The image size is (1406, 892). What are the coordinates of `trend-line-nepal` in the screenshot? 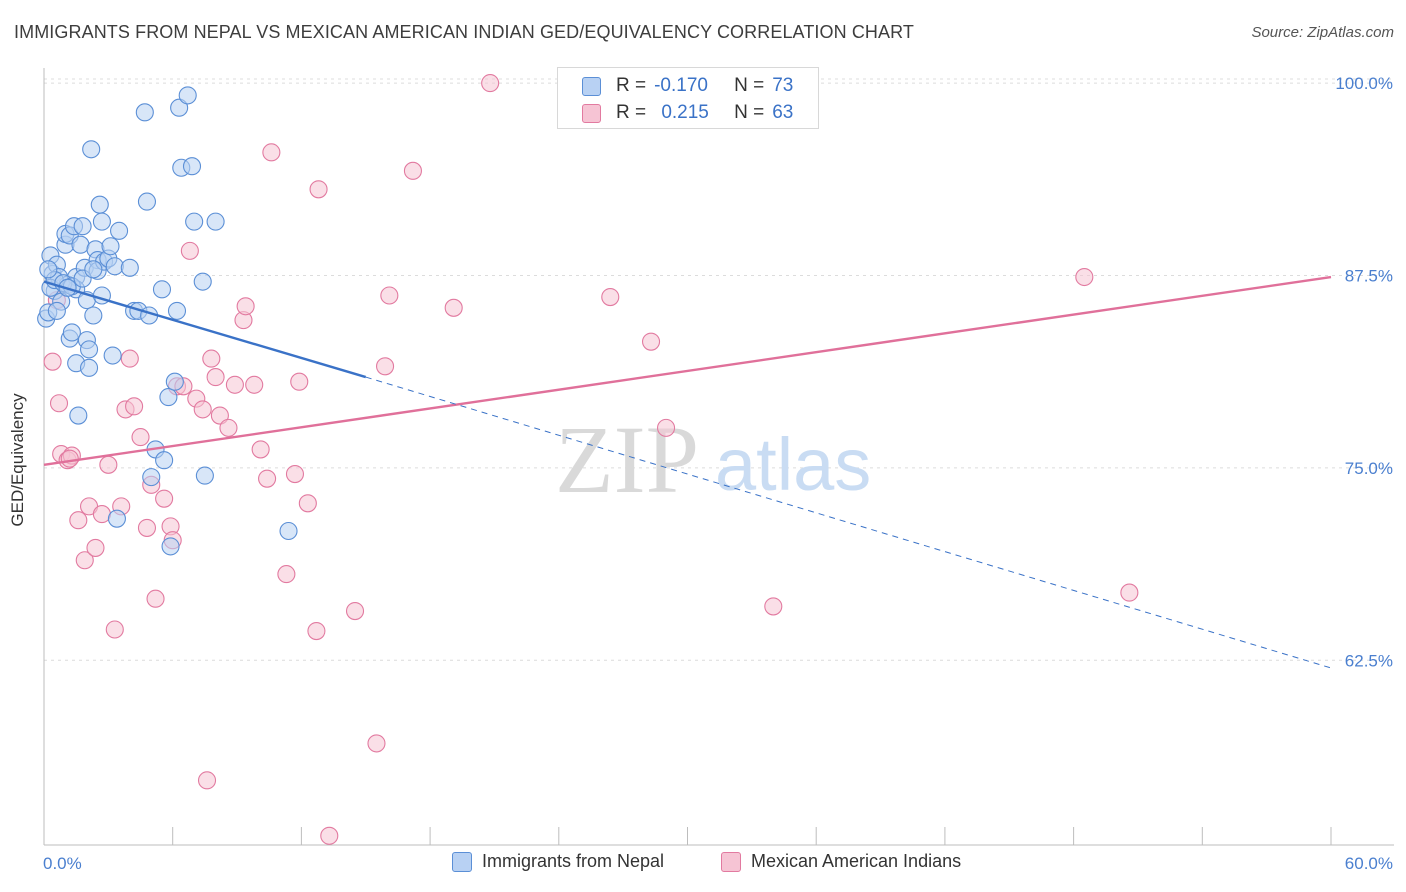 It's located at (205, 329).